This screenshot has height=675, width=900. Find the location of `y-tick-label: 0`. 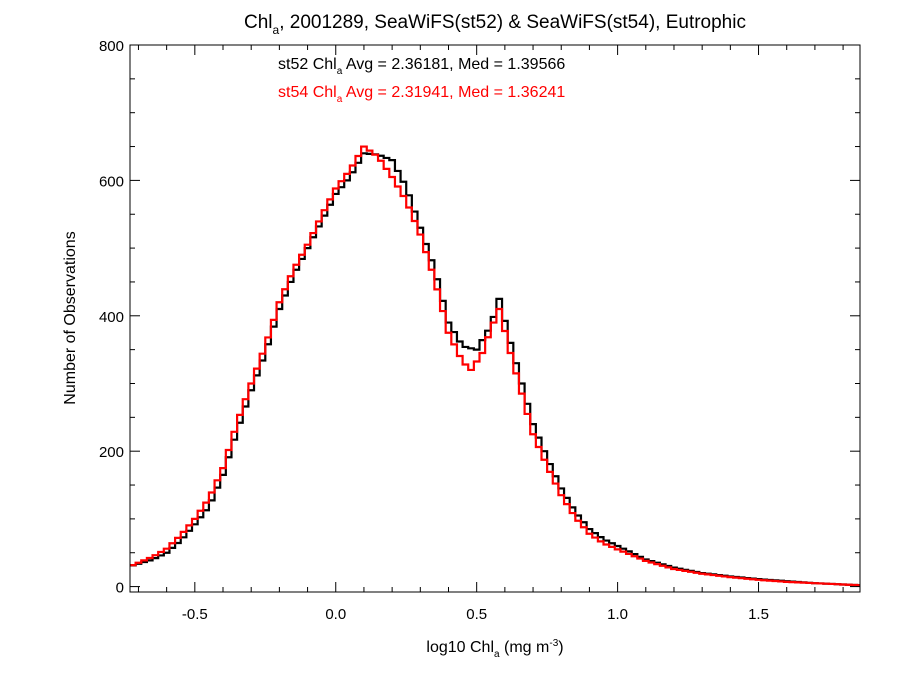

y-tick-label: 0 is located at coordinates (120, 588).